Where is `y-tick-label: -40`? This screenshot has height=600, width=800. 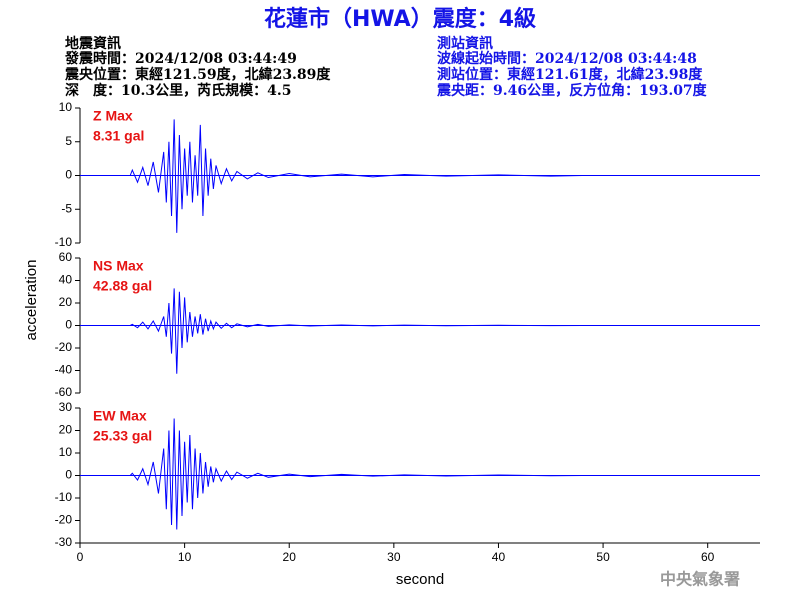
y-tick-label: -40 is located at coordinates (64, 370).